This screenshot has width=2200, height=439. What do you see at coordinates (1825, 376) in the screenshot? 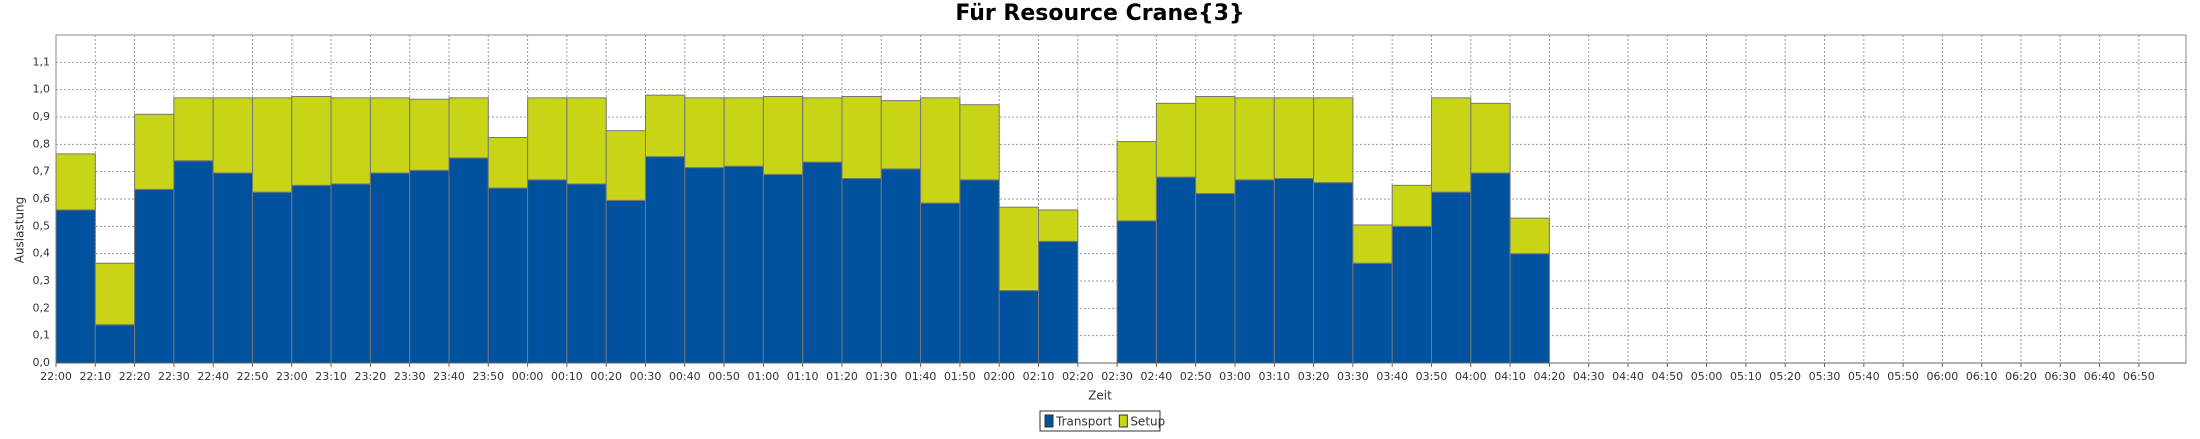
I see `x-tick-label: 05:30` at bounding box center [1825, 376].